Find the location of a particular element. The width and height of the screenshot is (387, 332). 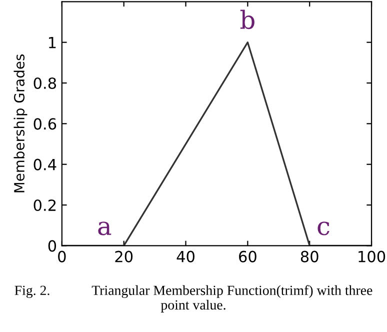

y-tick-label: 0.8 is located at coordinates (45, 83).